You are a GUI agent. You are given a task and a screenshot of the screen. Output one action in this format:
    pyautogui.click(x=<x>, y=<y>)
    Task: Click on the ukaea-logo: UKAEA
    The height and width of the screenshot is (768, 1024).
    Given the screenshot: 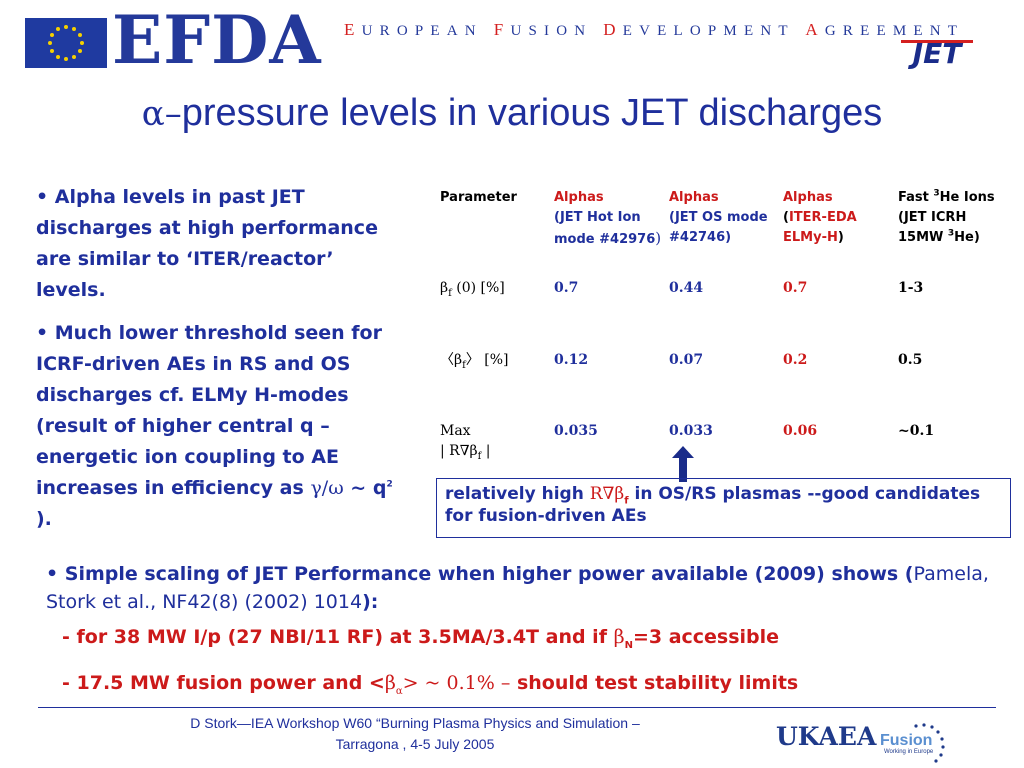 What is the action you would take?
    pyautogui.click(x=826, y=736)
    